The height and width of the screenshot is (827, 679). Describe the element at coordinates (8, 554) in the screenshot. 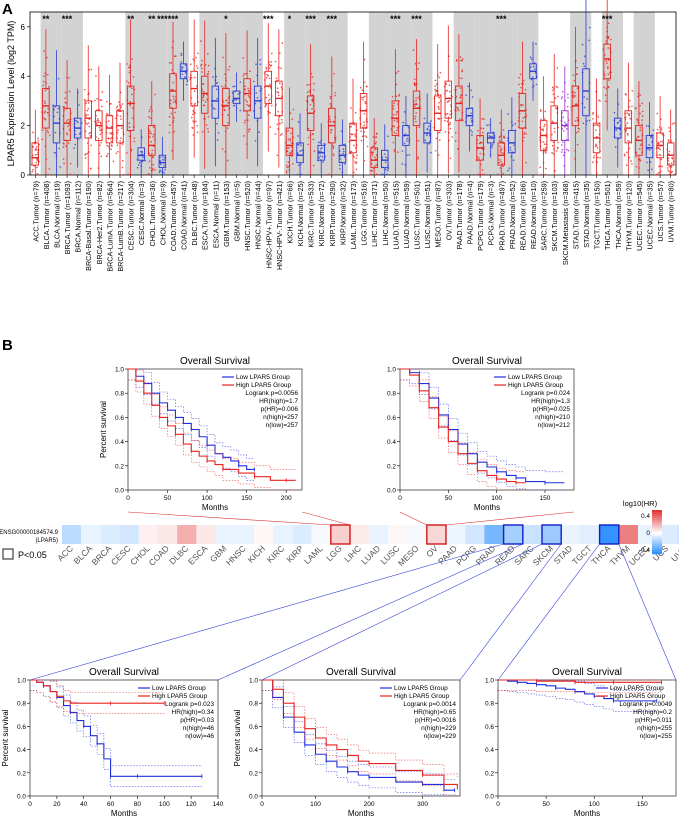

I see `significance-legend-box` at that location.